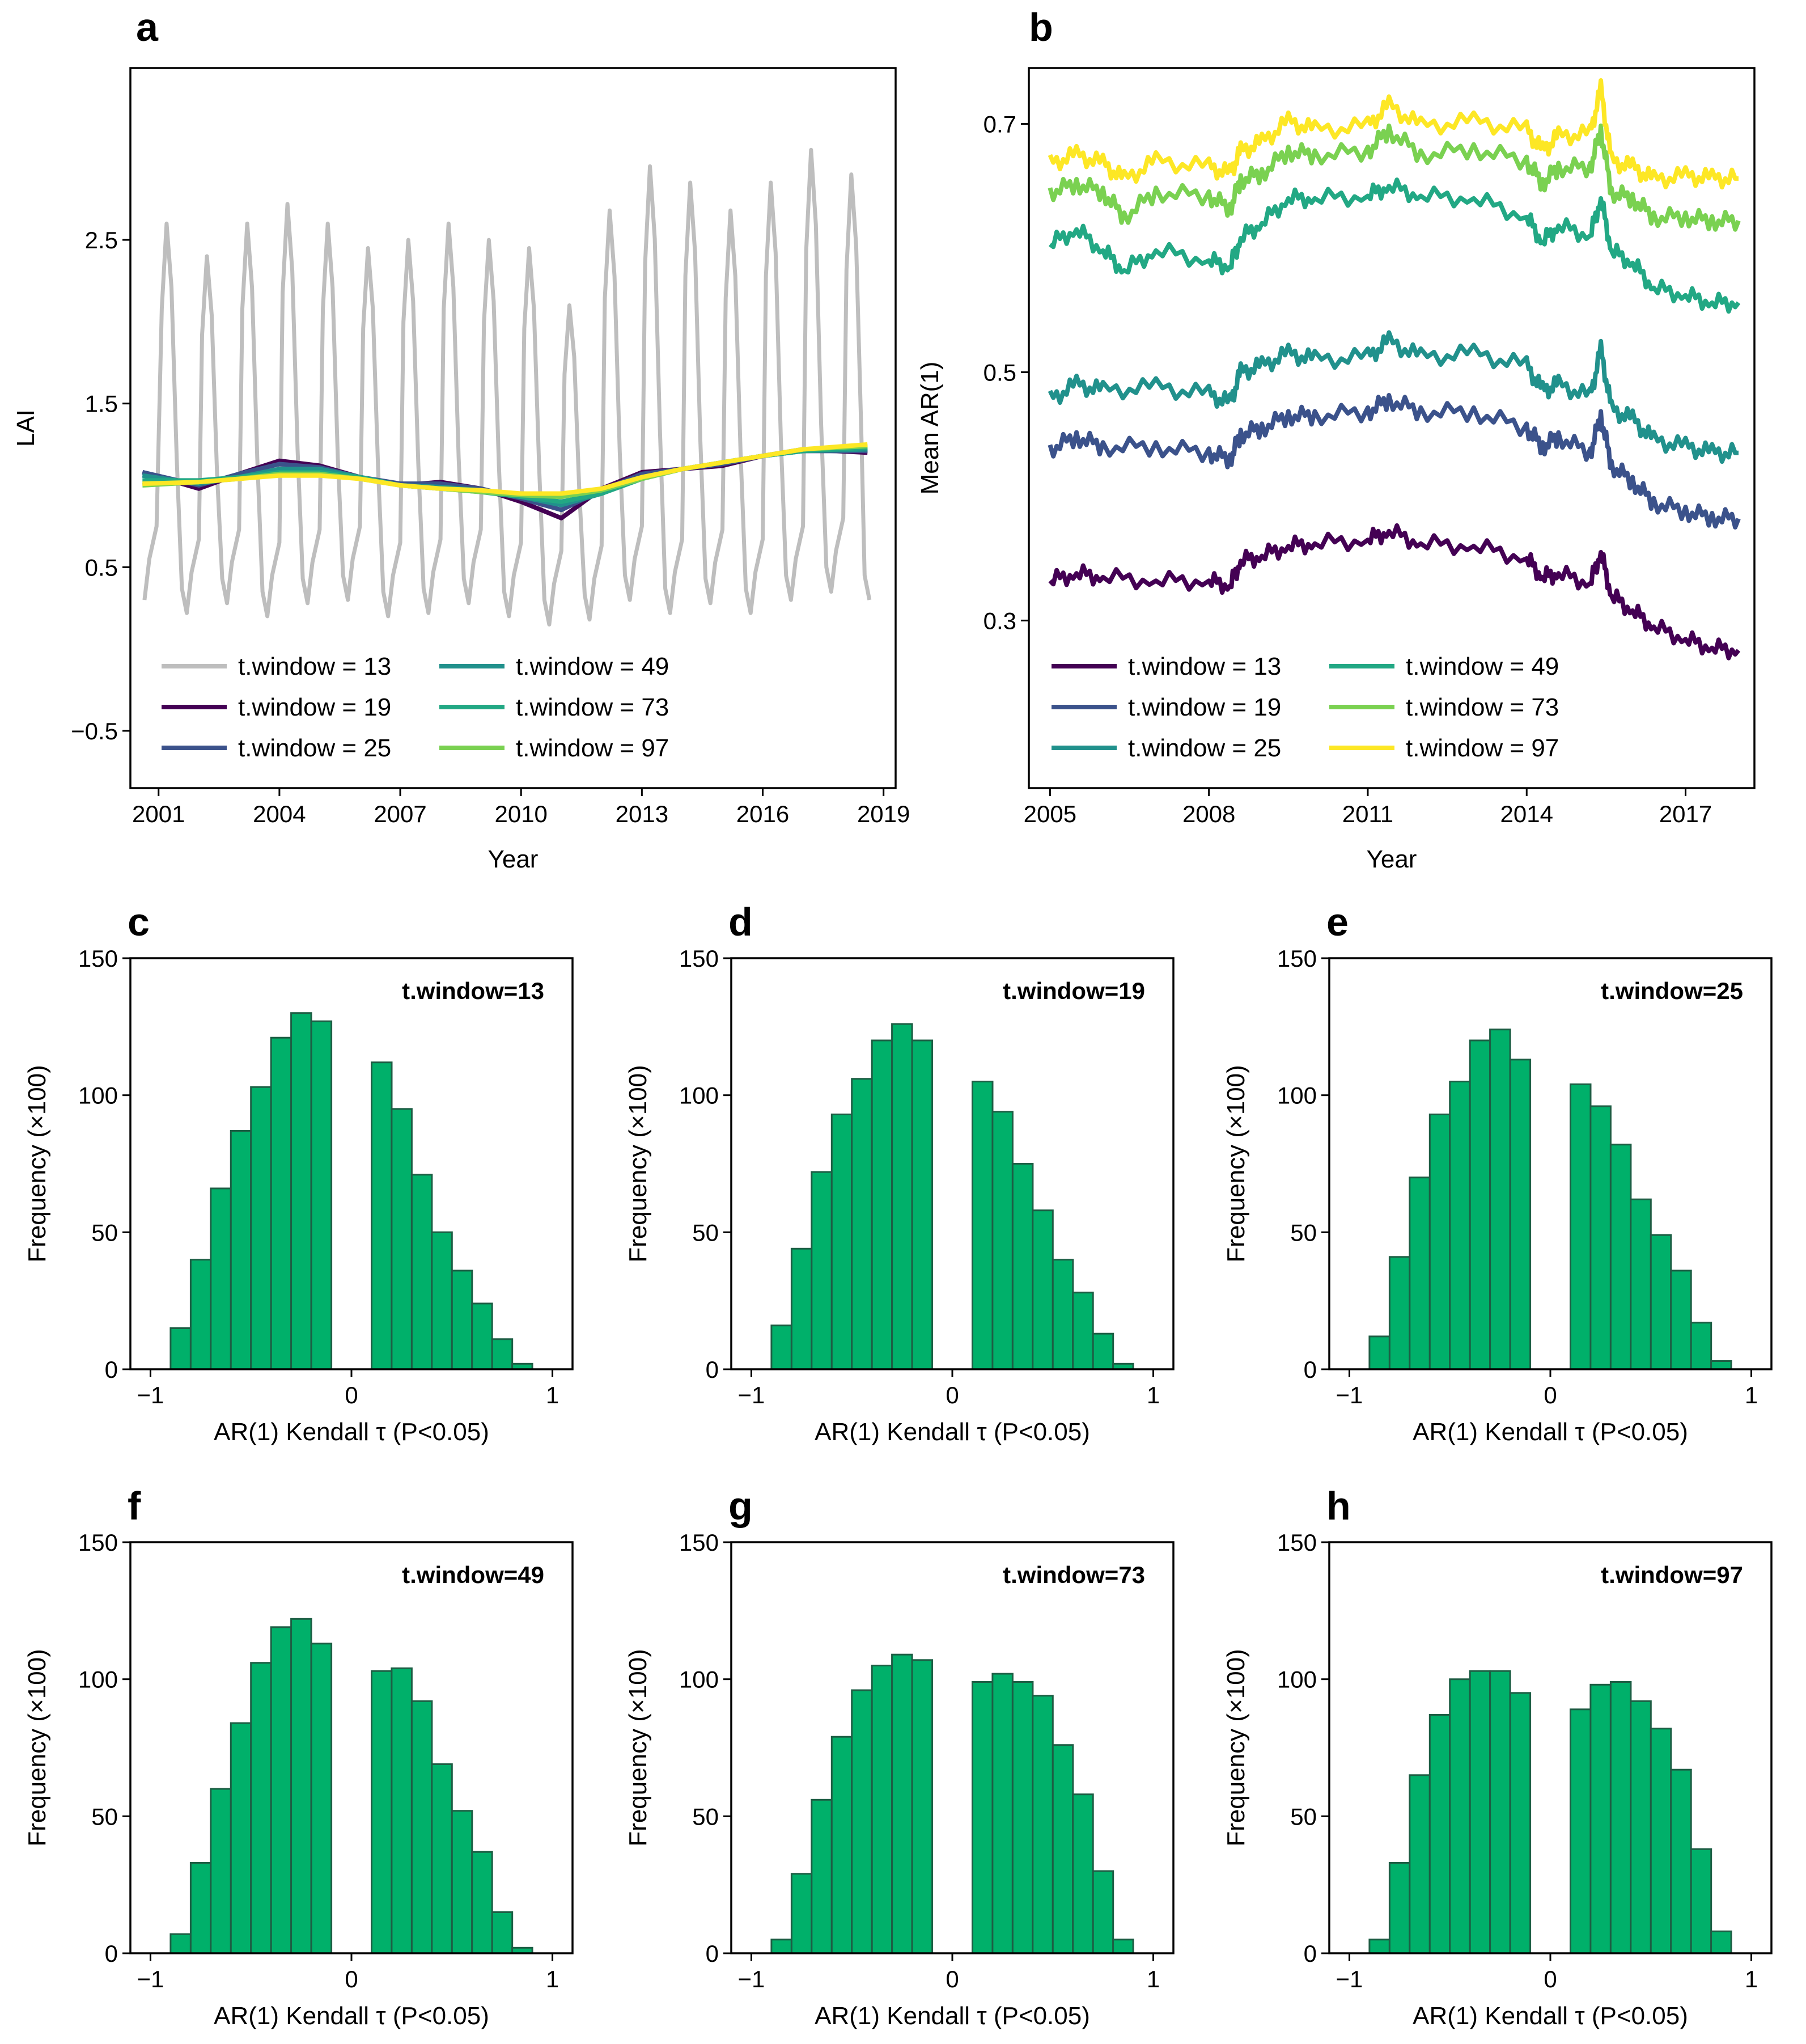  Describe the element at coordinates (134, 1506) in the screenshot. I see `panel-letter-f: f` at that location.